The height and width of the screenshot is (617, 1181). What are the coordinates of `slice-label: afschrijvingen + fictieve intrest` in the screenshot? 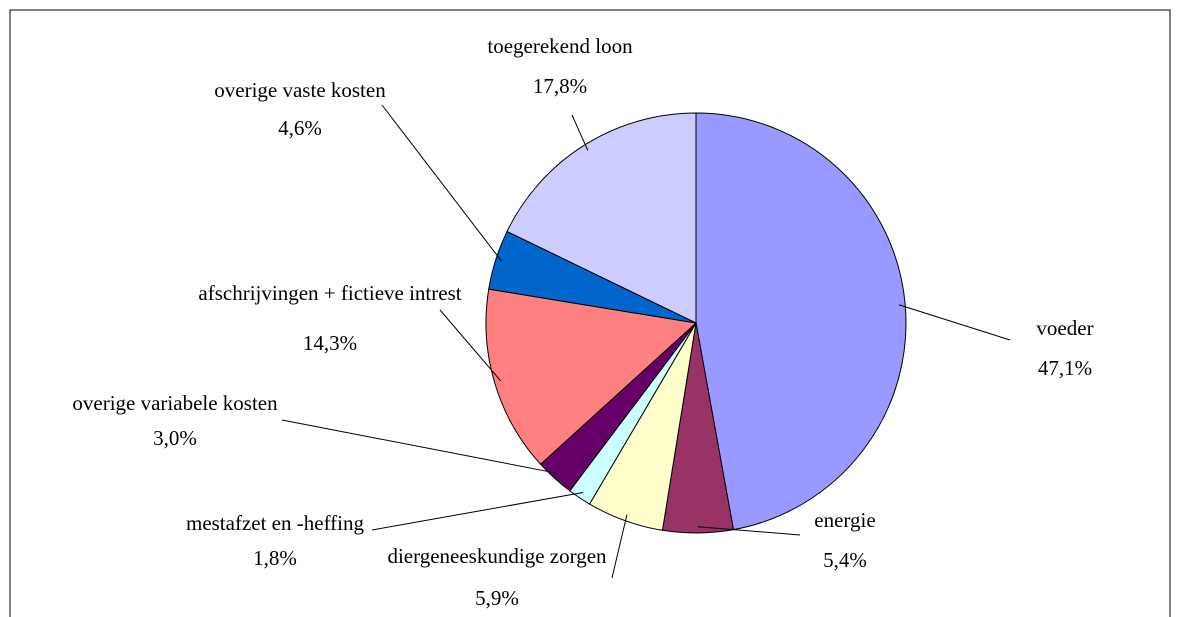 It's located at (329, 293).